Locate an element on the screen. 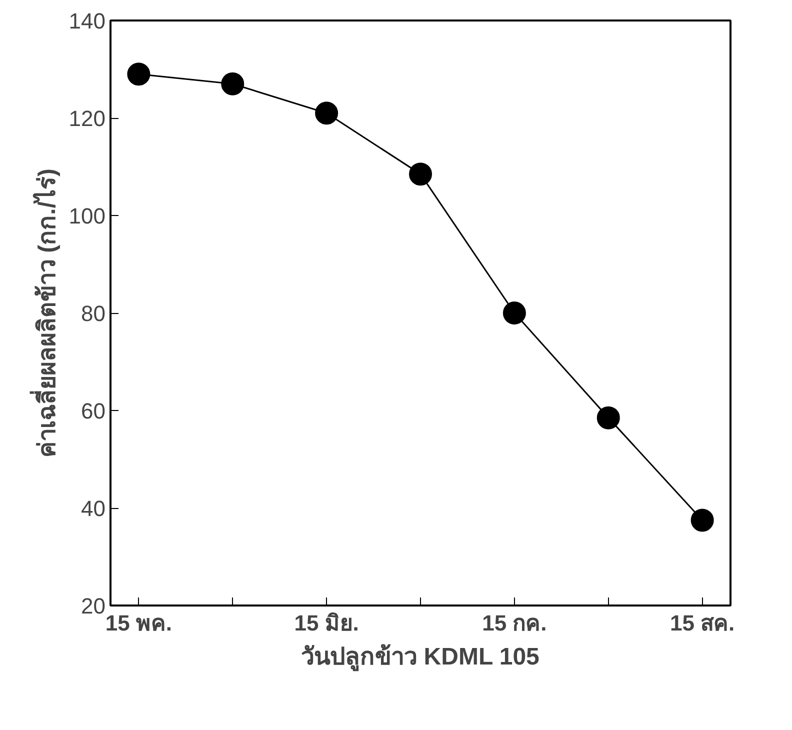 The height and width of the screenshot is (730, 792). y-tick-label: 60 is located at coordinates (93, 411).